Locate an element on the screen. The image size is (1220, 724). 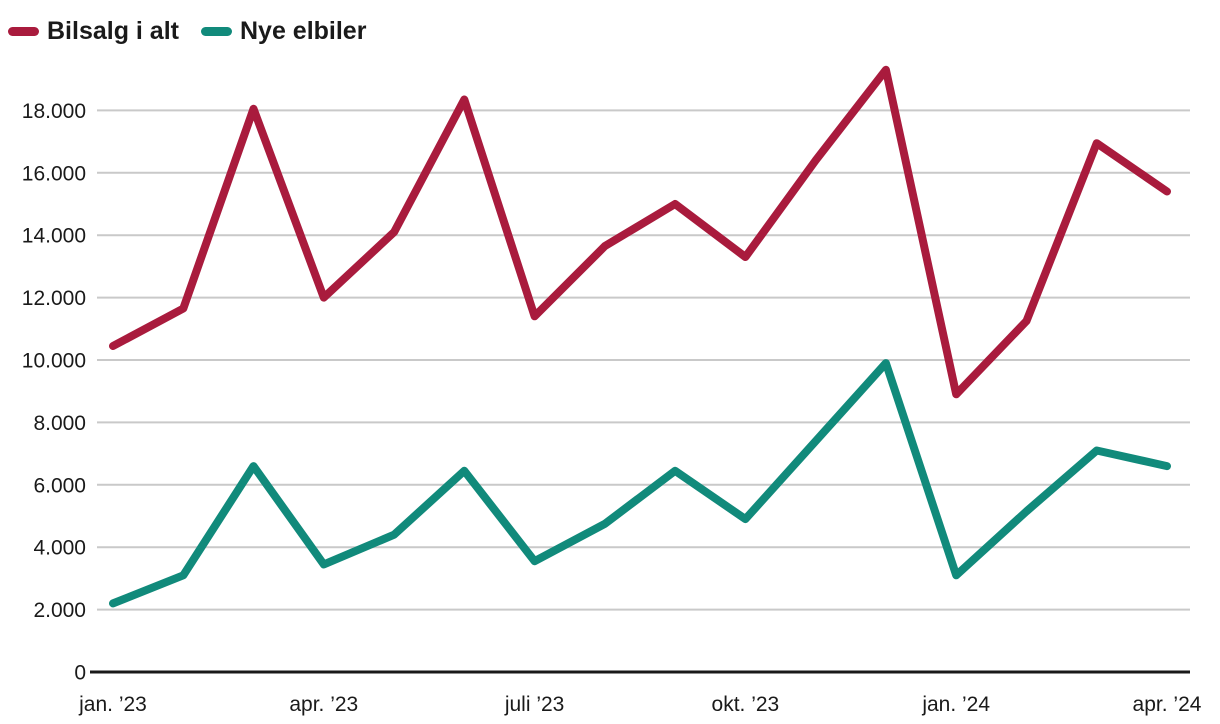
legend: Bilsalg i alt Nye elbiler is located at coordinates (187, 31).